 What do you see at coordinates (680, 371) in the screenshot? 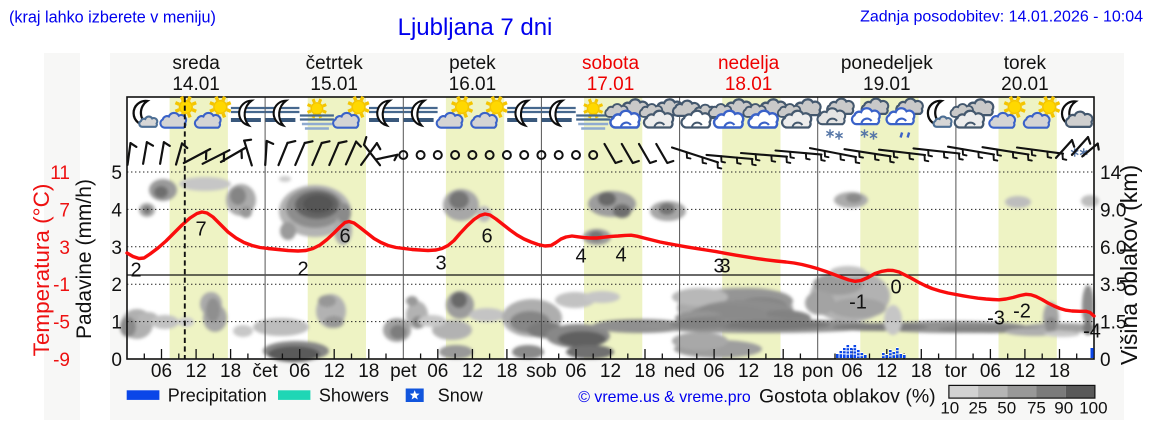
I see `svg-text: ned` at bounding box center [680, 371].